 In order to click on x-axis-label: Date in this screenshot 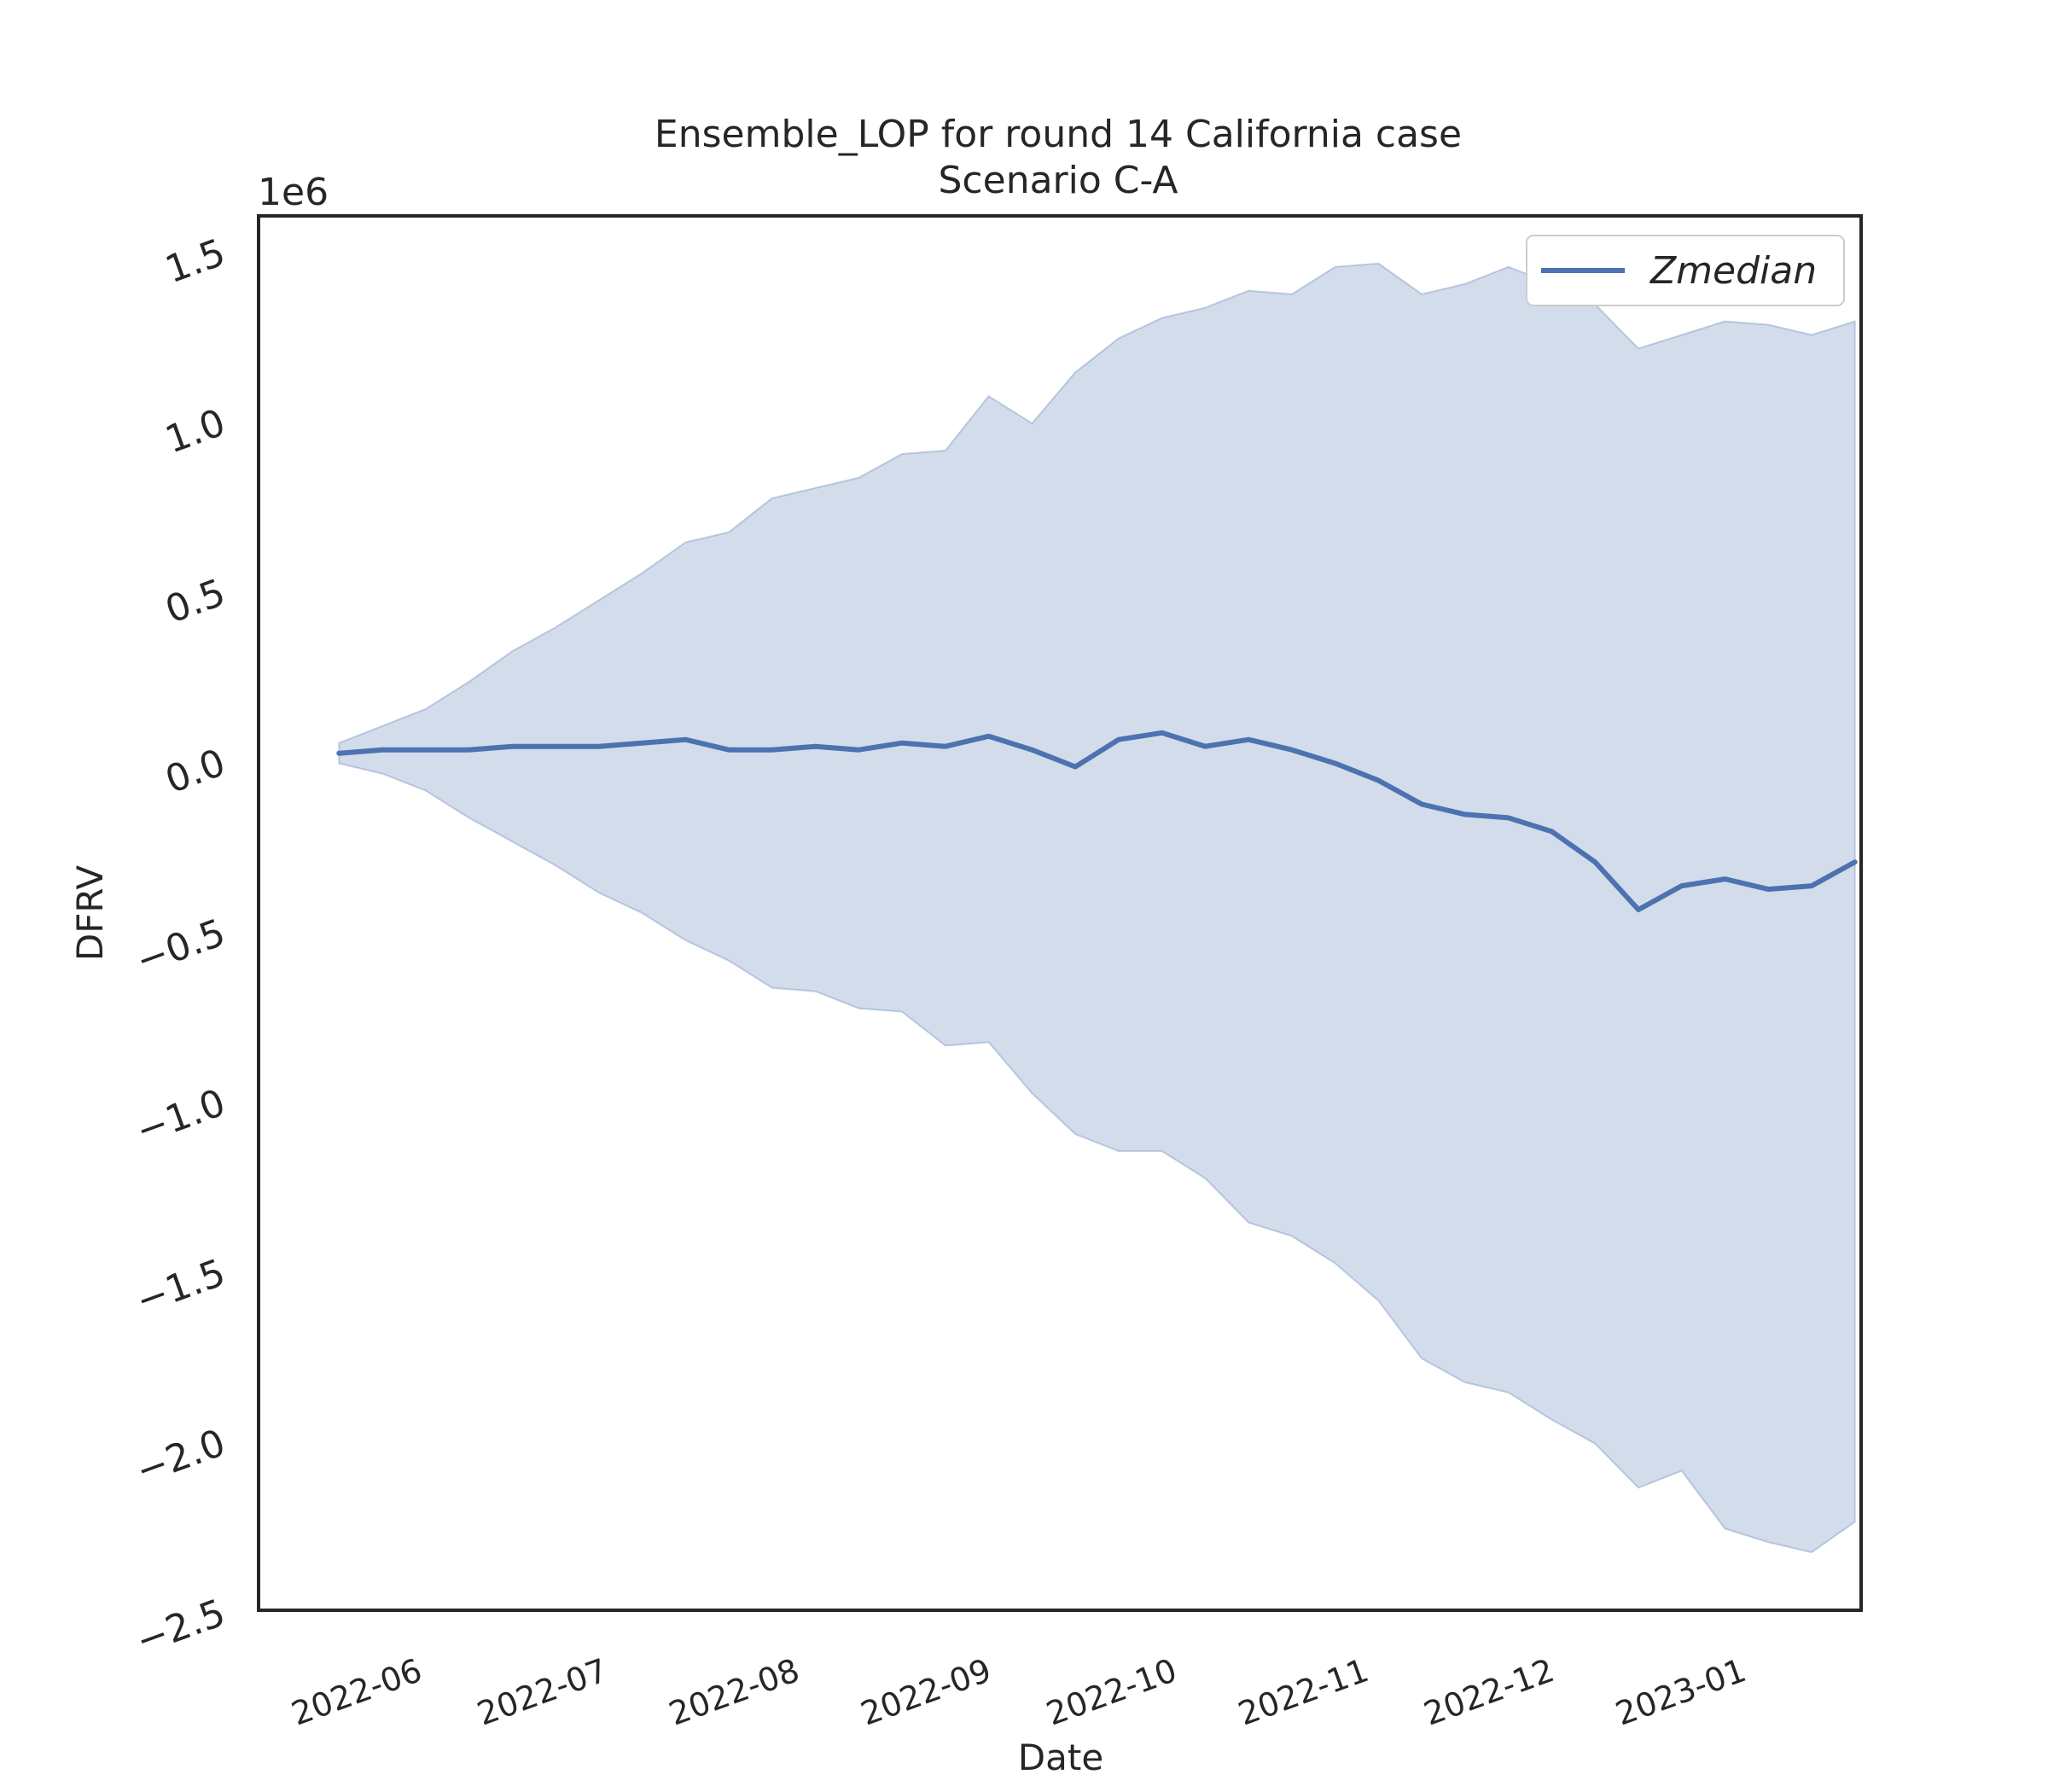, I will do `click(1060, 1757)`.